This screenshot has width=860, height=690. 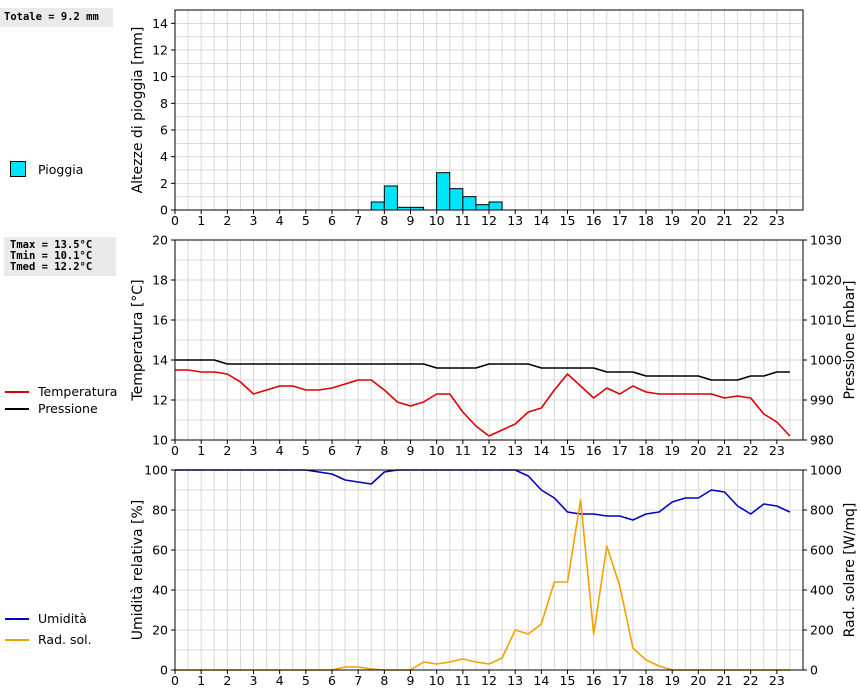 What do you see at coordinates (160, 50) in the screenshot?
I see `rain-ytick-label: 12` at bounding box center [160, 50].